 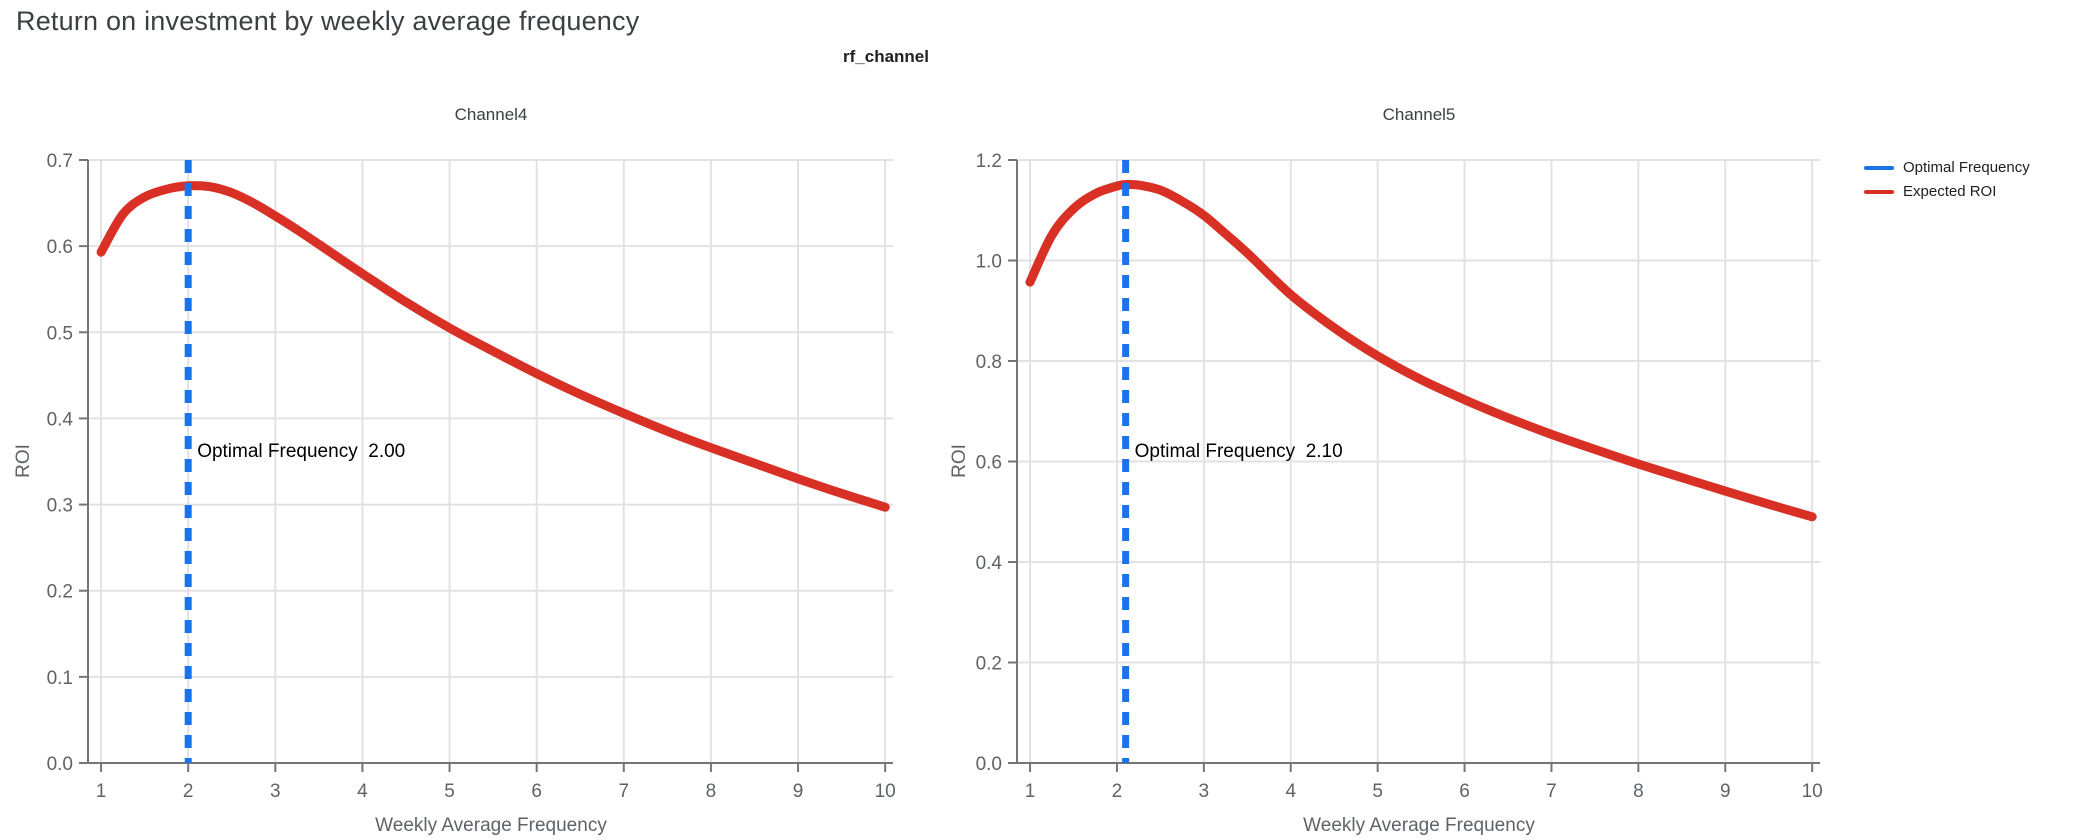 I want to click on legend-label-expected-roi: Expected ROI, so click(x=1950, y=191).